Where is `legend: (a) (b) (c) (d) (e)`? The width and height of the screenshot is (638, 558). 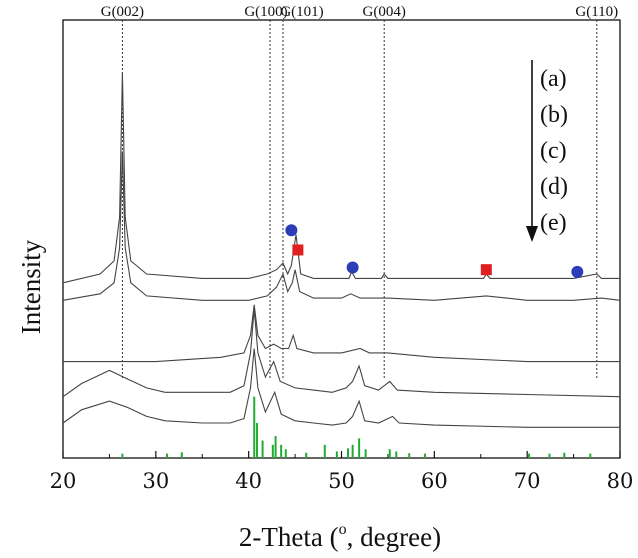
legend: (a) (b) (c) (d) (e) is located at coordinates (547, 151).